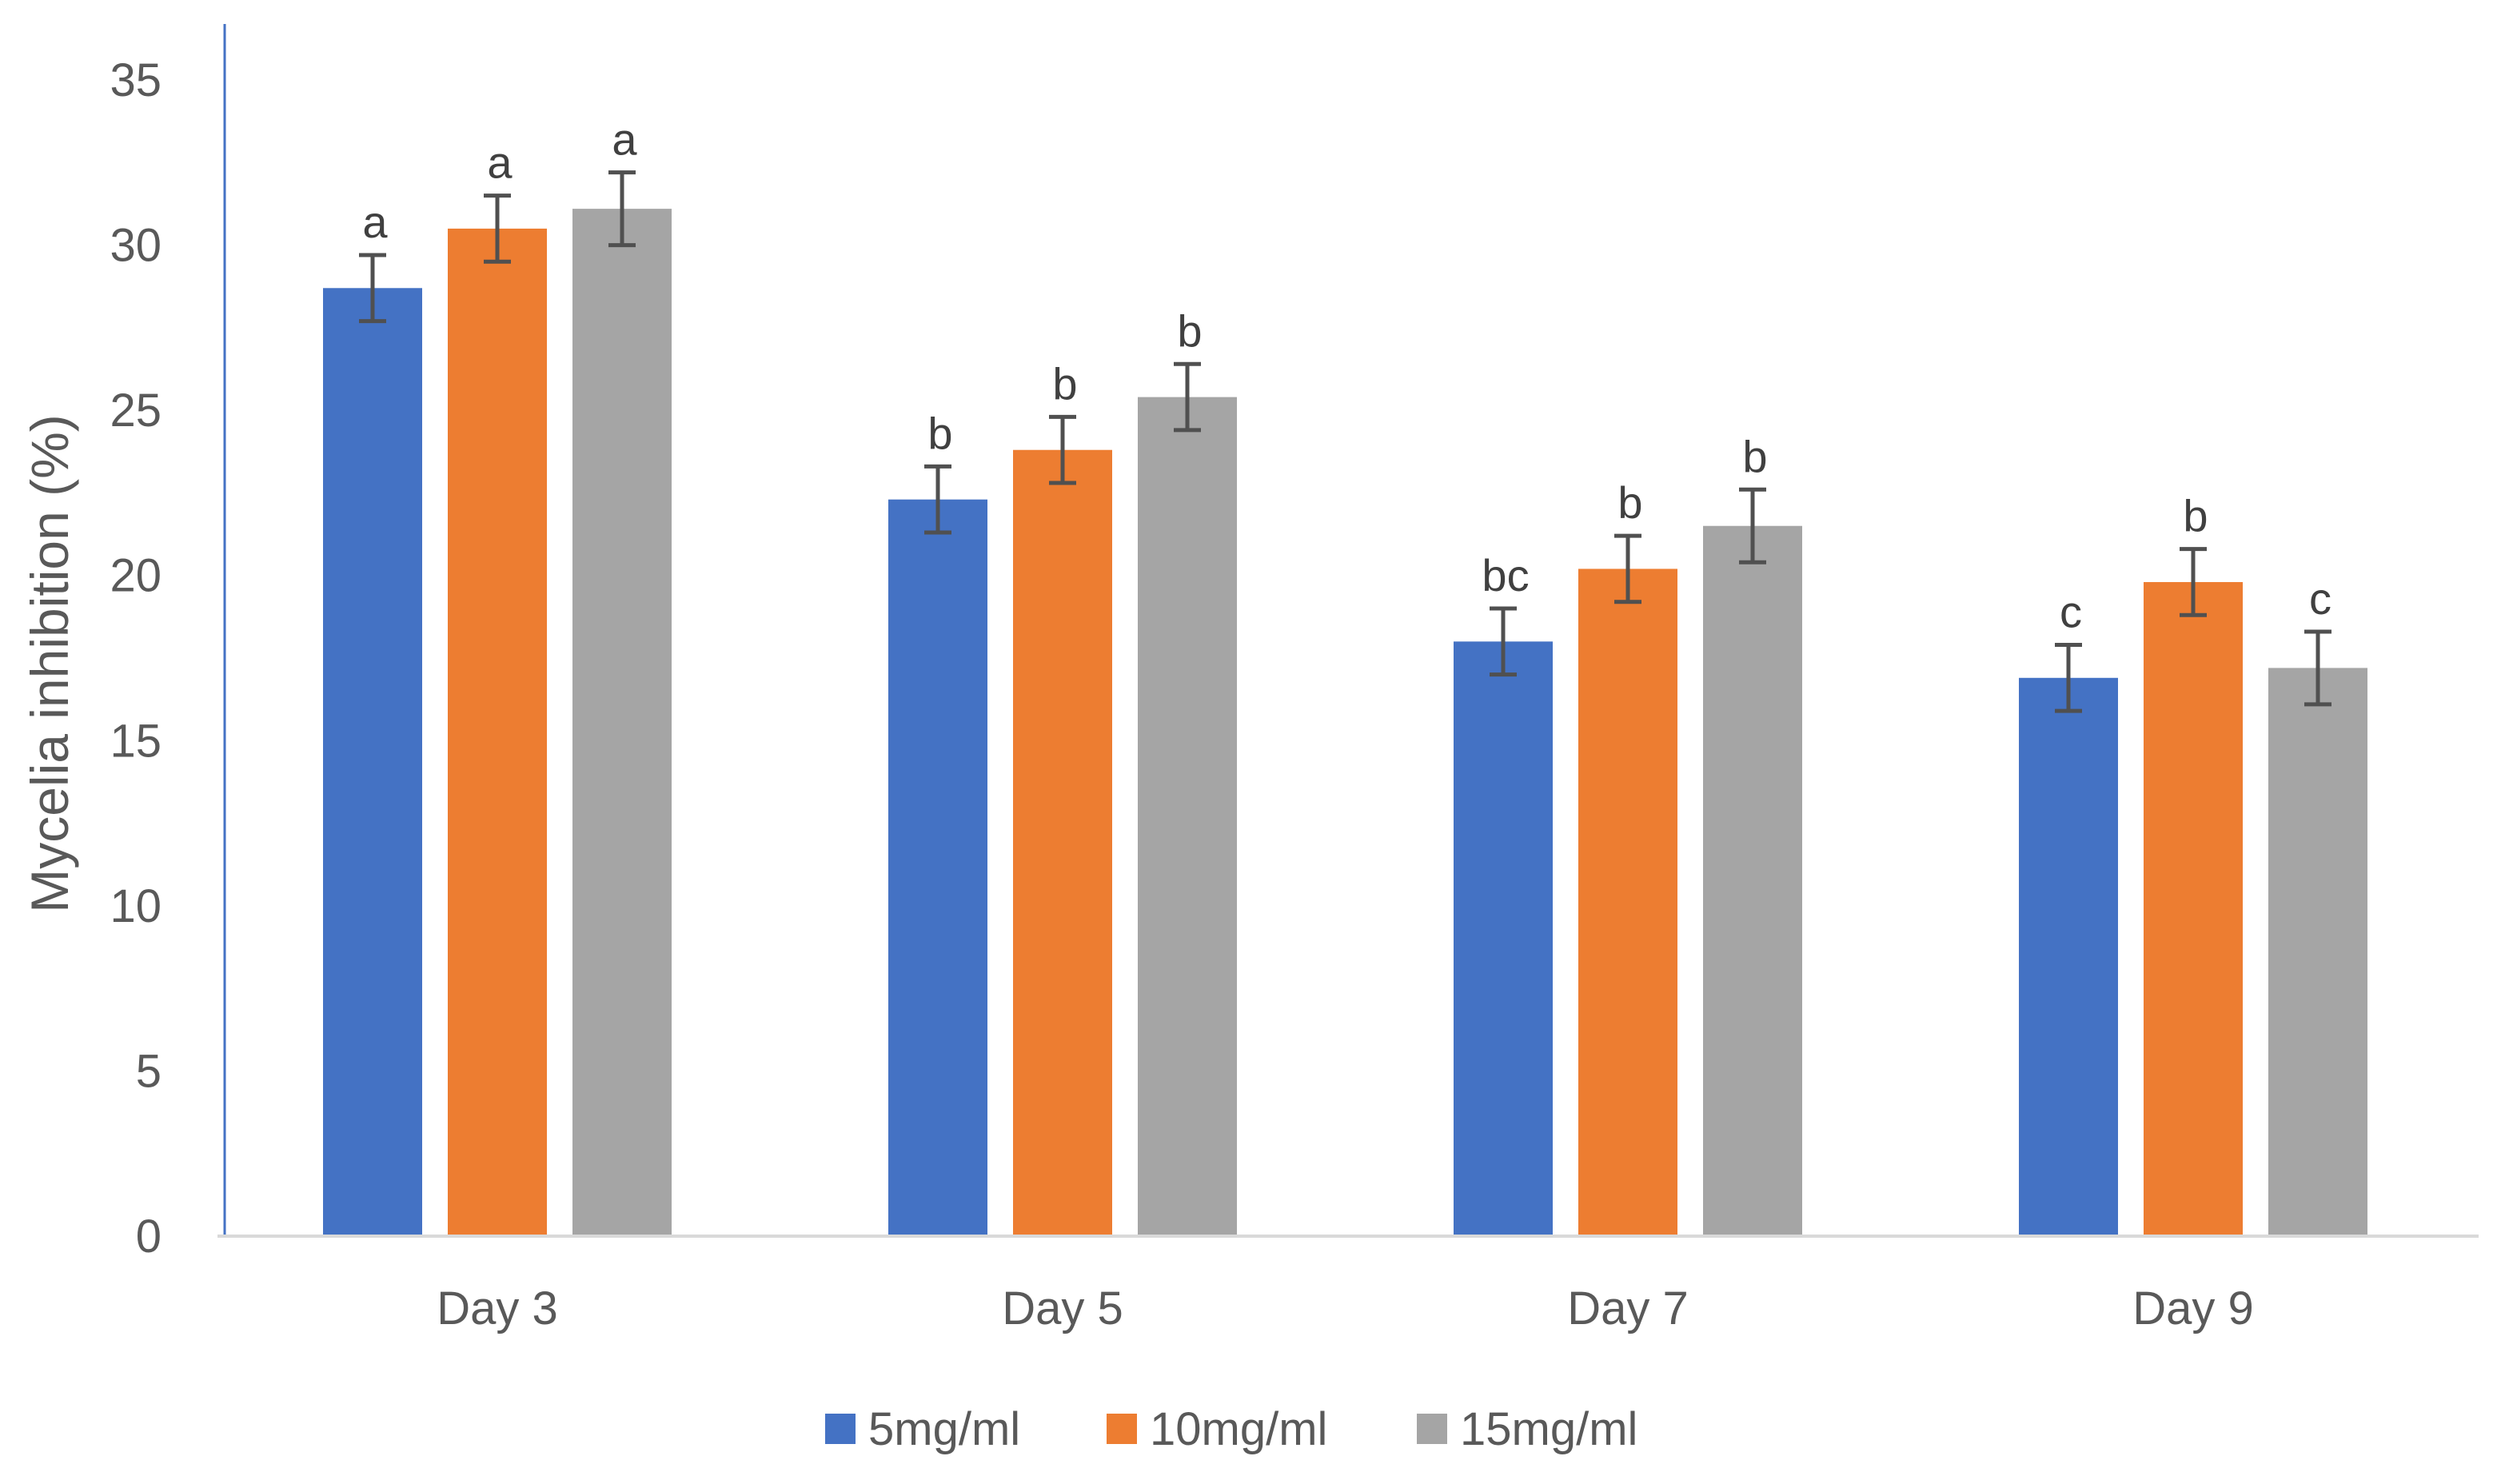  What do you see at coordinates (1628, 1308) in the screenshot?
I see `x-category-label: Day 7` at bounding box center [1628, 1308].